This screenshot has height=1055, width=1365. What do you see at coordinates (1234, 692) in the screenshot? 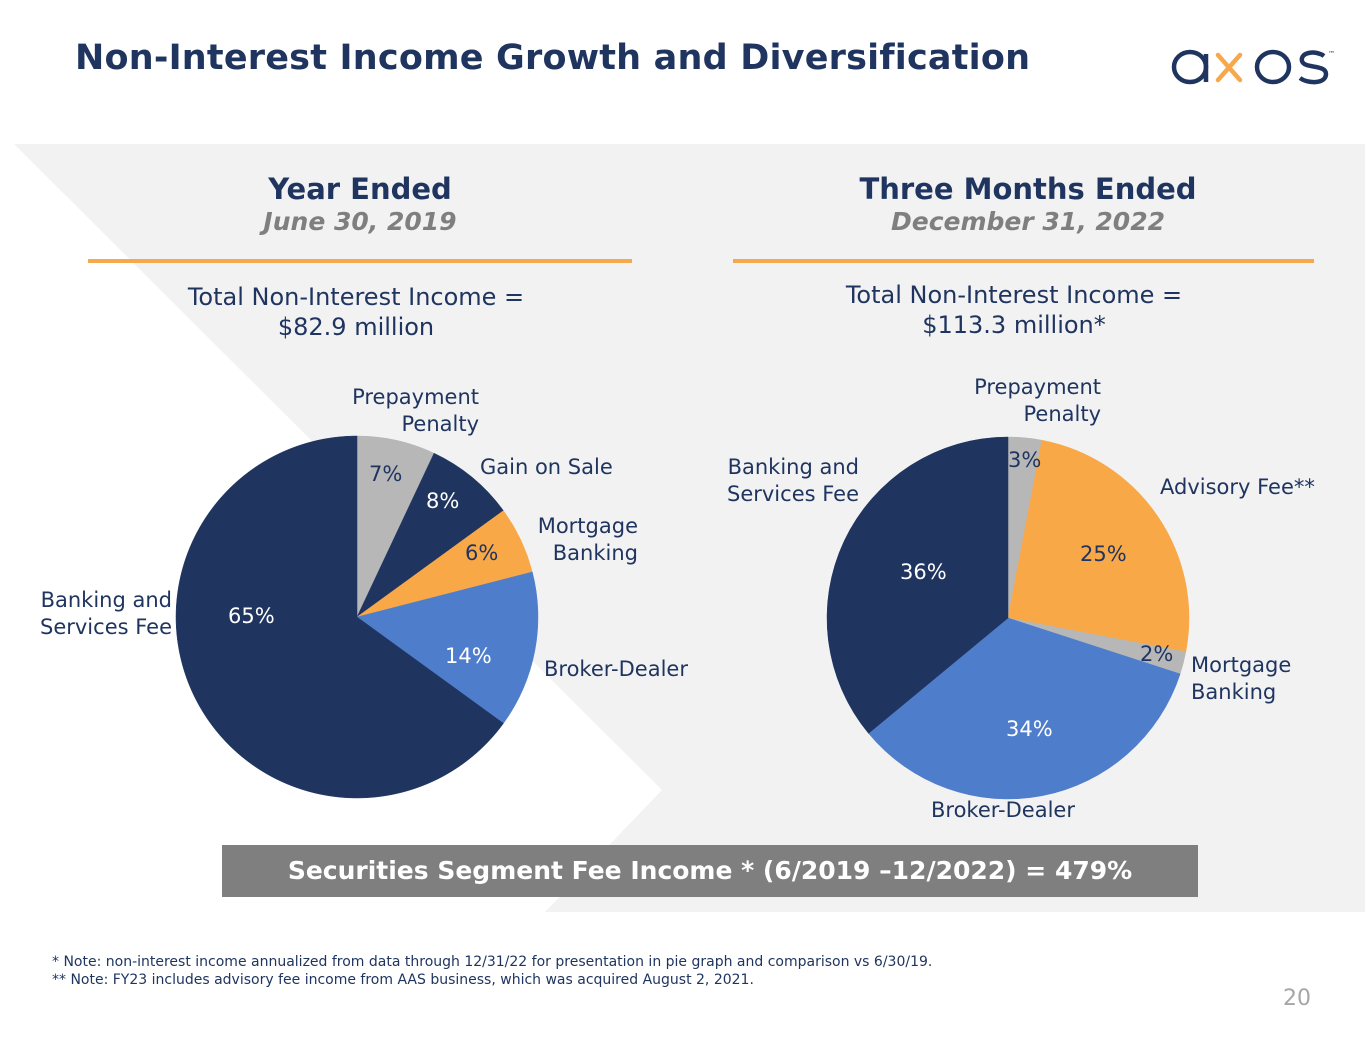
I see `pie2022-label-mortgage-l2: Banking` at bounding box center [1234, 692].